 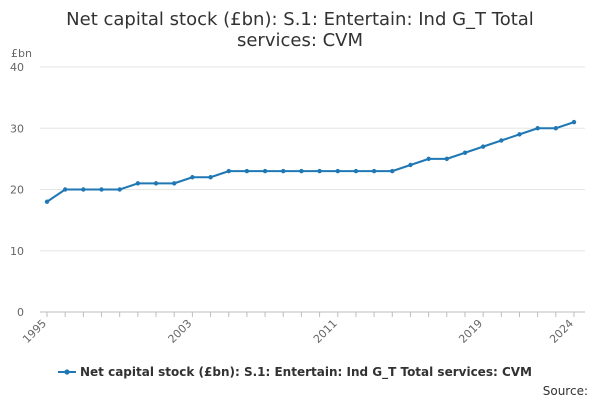 What do you see at coordinates (20, 312) in the screenshot?
I see `y-tick-label: 0` at bounding box center [20, 312].